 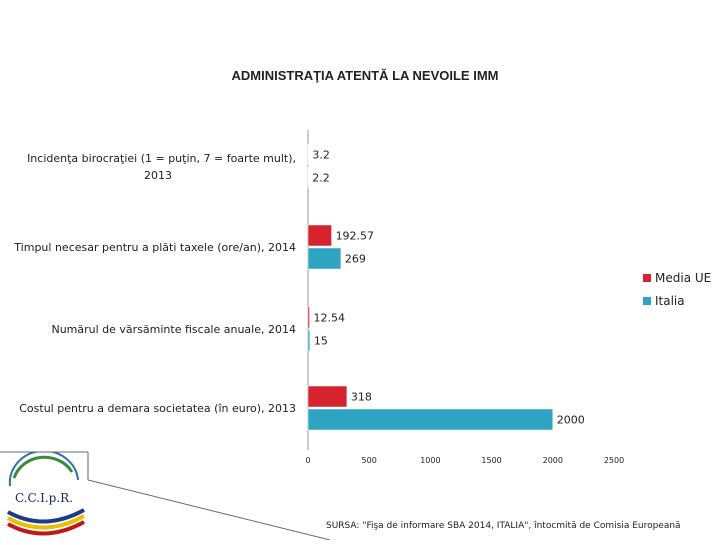 What do you see at coordinates (369, 460) in the screenshot?
I see `x-tick-label: 500` at bounding box center [369, 460].